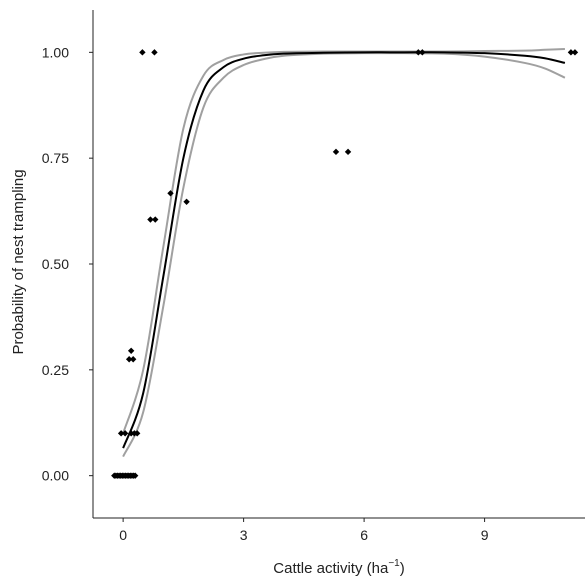 The image size is (585, 579). What do you see at coordinates (364, 535) in the screenshot?
I see `x-tick-label: 6` at bounding box center [364, 535].